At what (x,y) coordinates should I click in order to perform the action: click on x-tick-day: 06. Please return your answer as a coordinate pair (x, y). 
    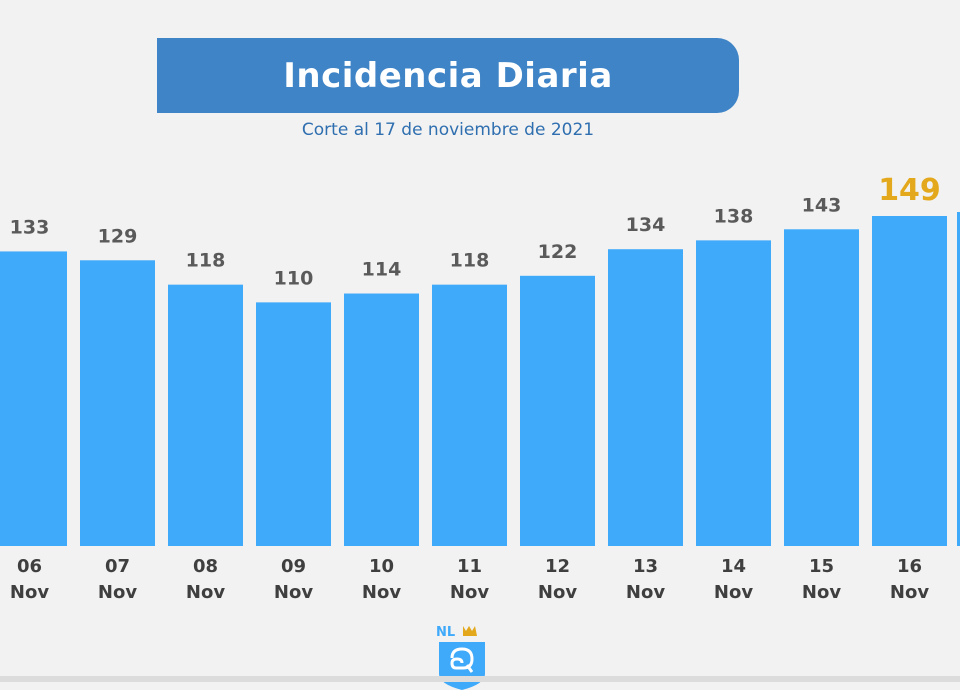
    Looking at the image, I should click on (29, 566).